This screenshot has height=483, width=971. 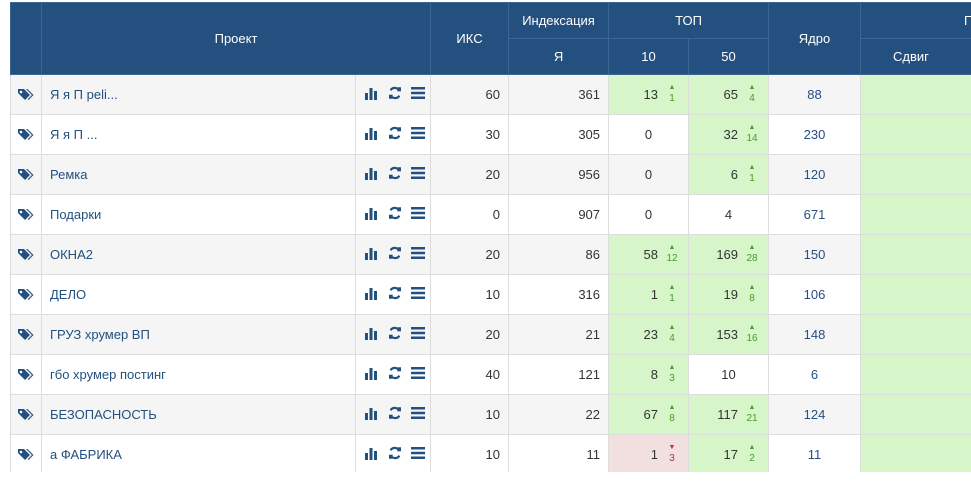 What do you see at coordinates (71, 254) in the screenshot?
I see `project-name-link: ОКНА2` at bounding box center [71, 254].